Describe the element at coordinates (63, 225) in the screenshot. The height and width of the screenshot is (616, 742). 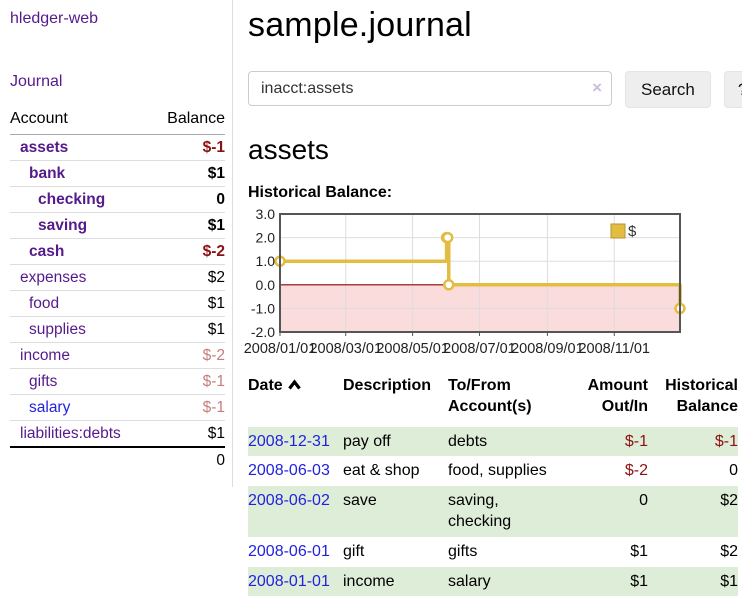
I see `sidebar-account-saving: saving` at that location.